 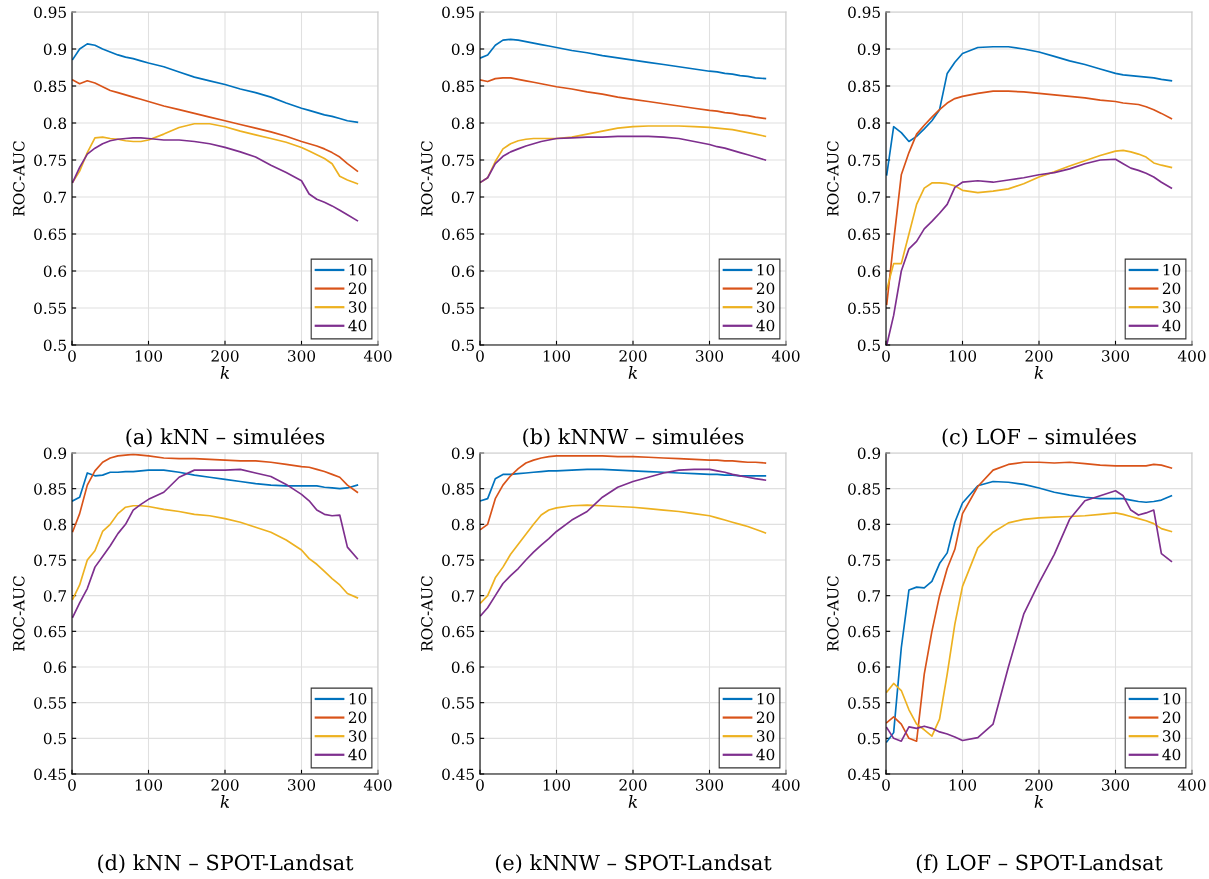 What do you see at coordinates (633, 864) in the screenshot?
I see `text: (e) kNNW – SPOT-Landsat` at bounding box center [633, 864].